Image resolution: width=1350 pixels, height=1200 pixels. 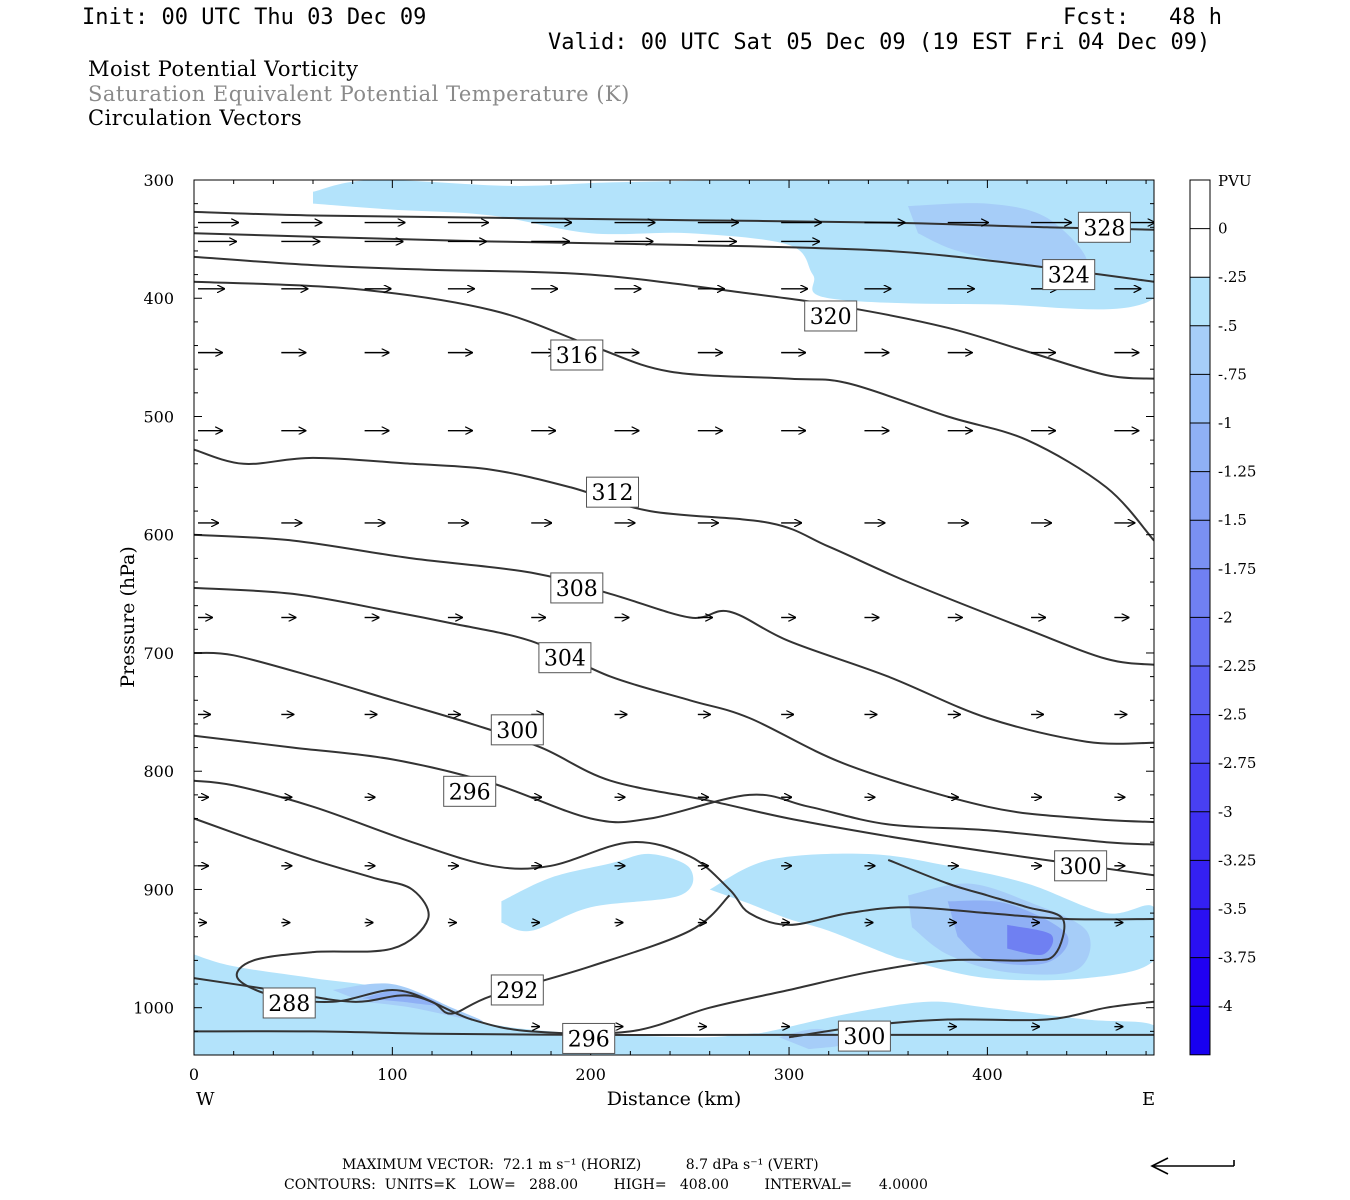 I want to click on reference-vector-icon, so click(x=1192, y=1166).